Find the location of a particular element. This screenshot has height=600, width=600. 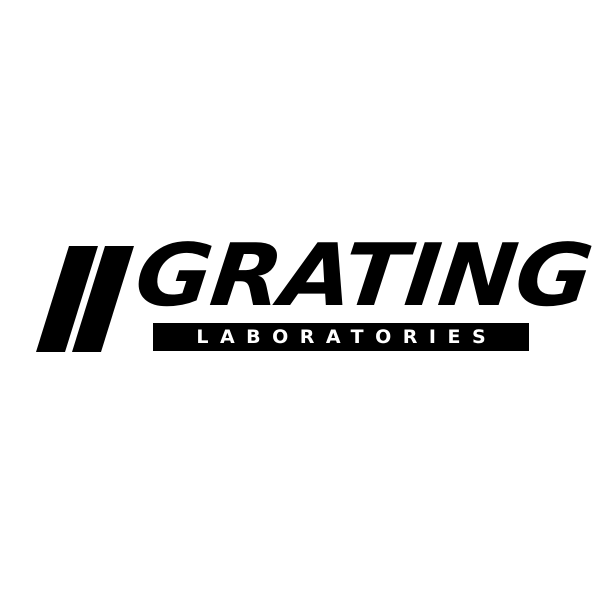

logo-name: GRATING is located at coordinates (363, 276).